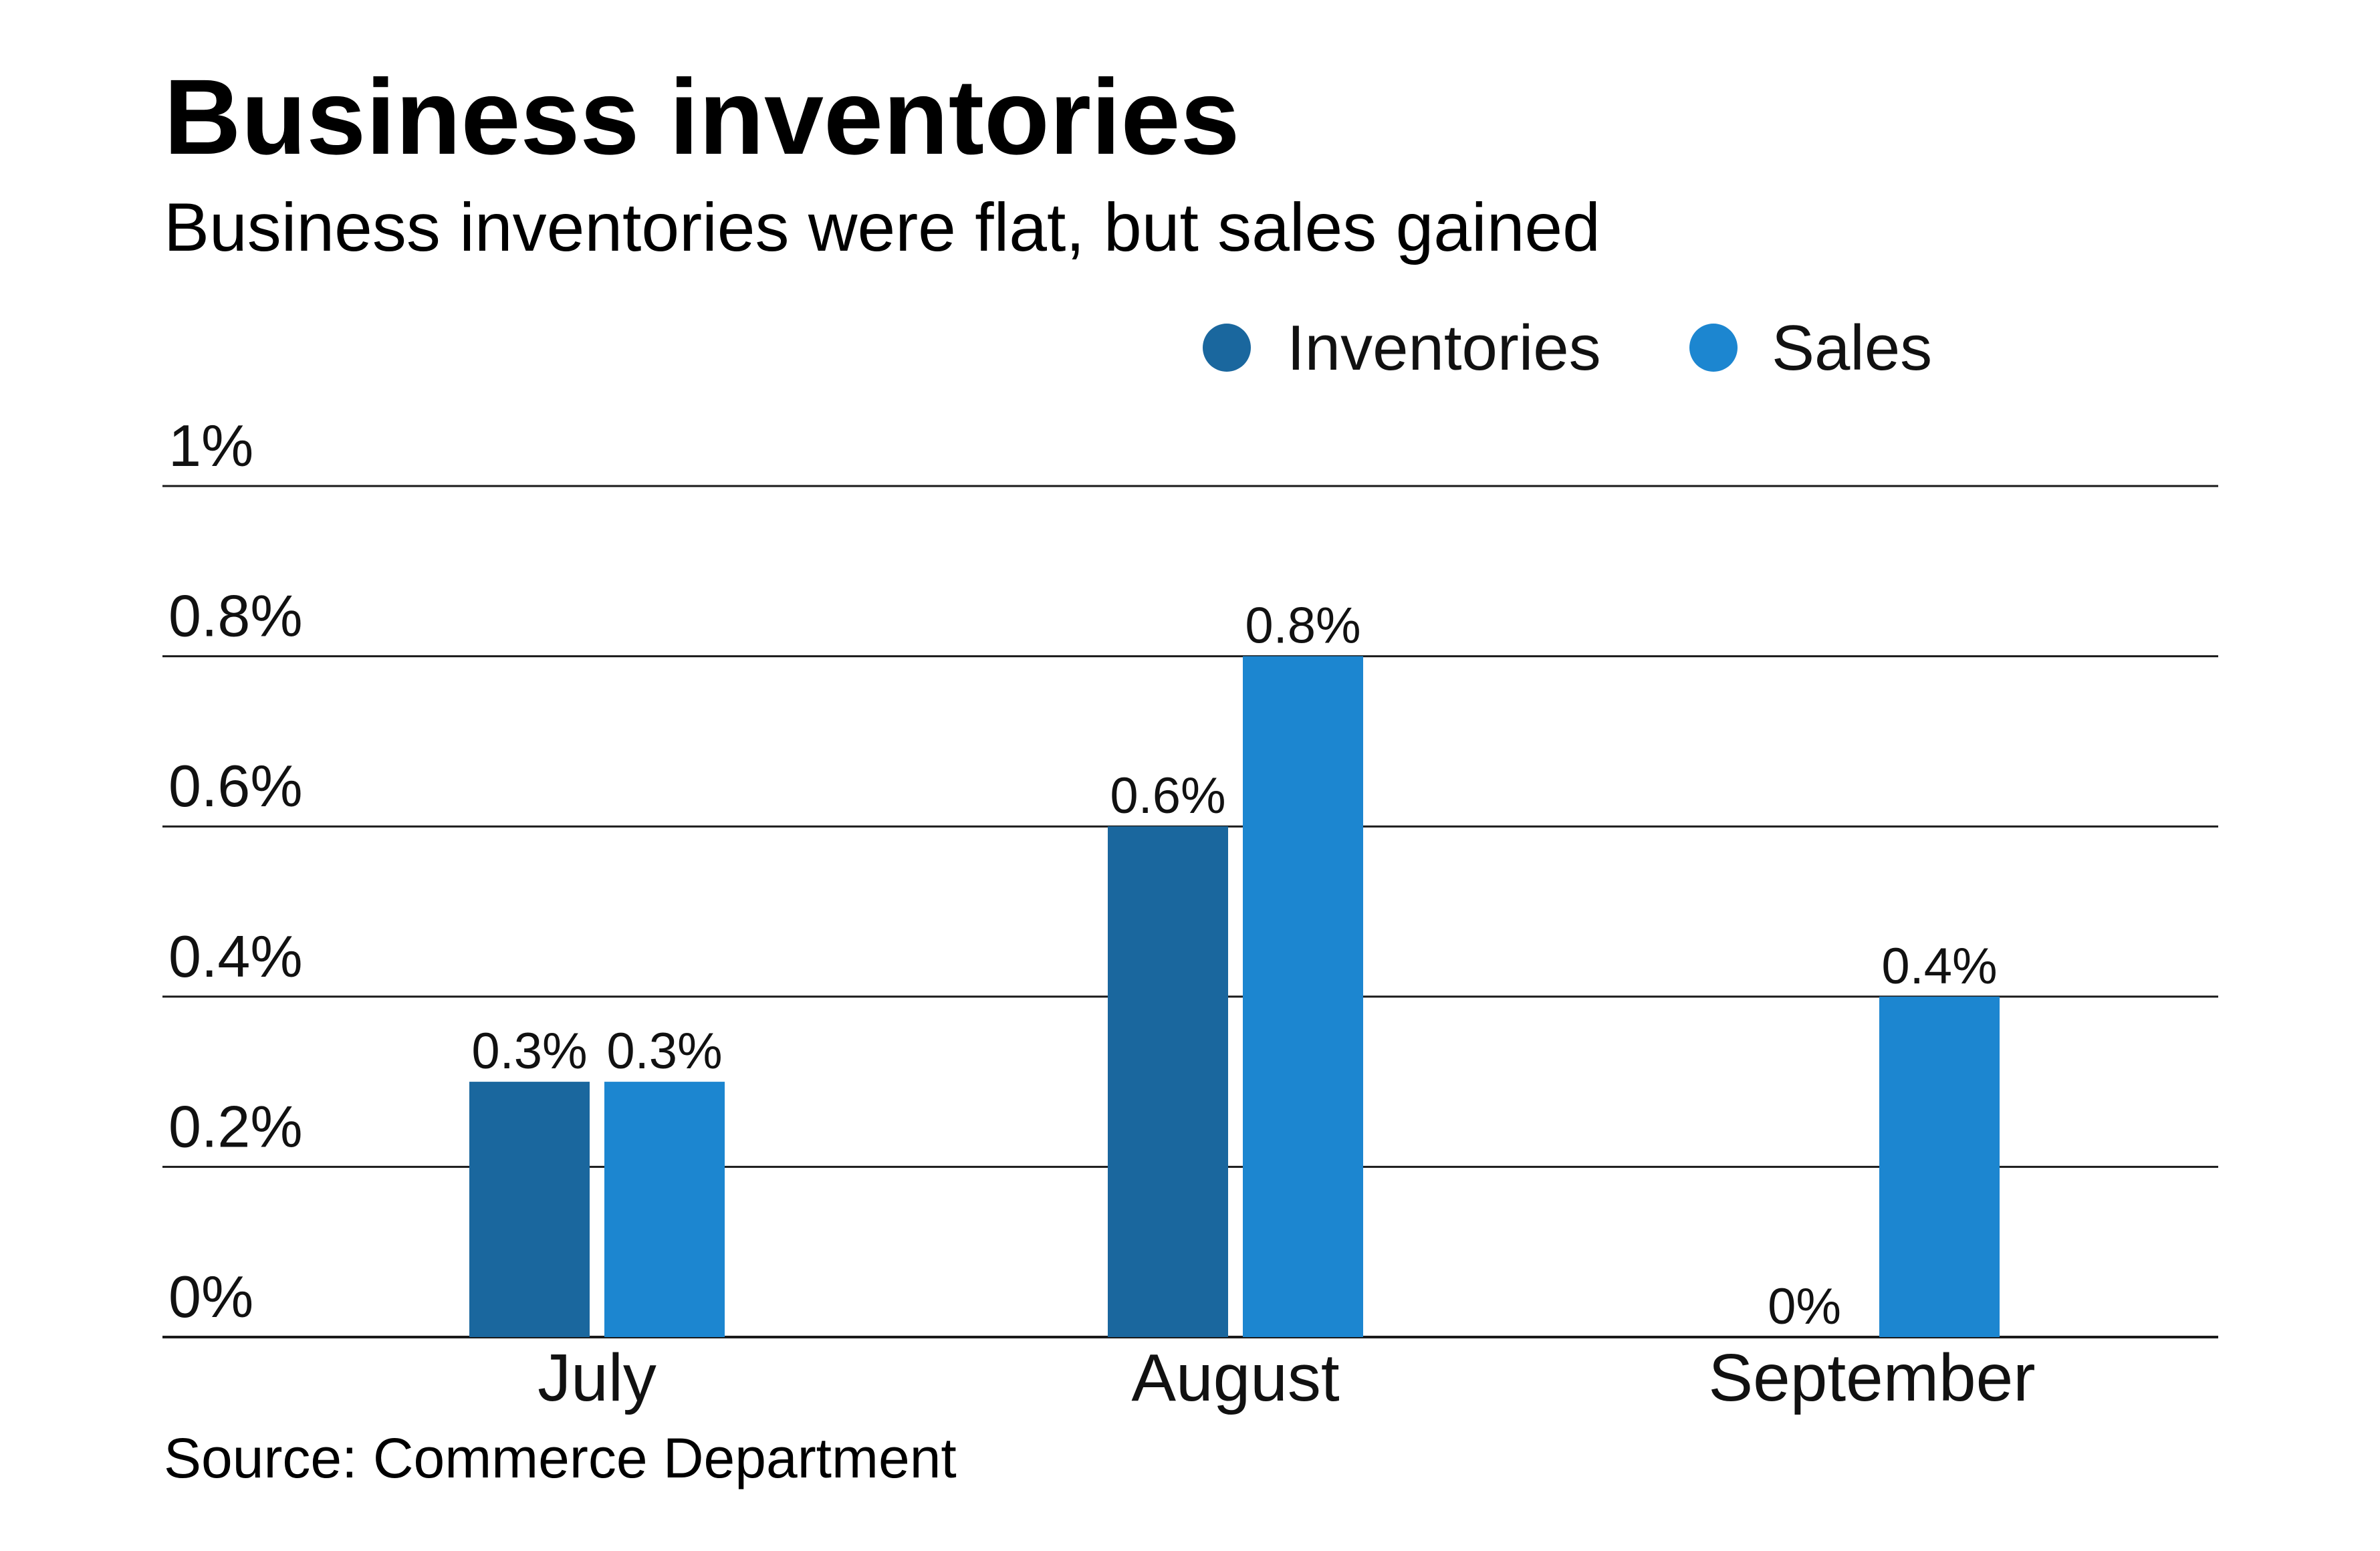  I want to click on bar-sales-august, so click(1303, 996).